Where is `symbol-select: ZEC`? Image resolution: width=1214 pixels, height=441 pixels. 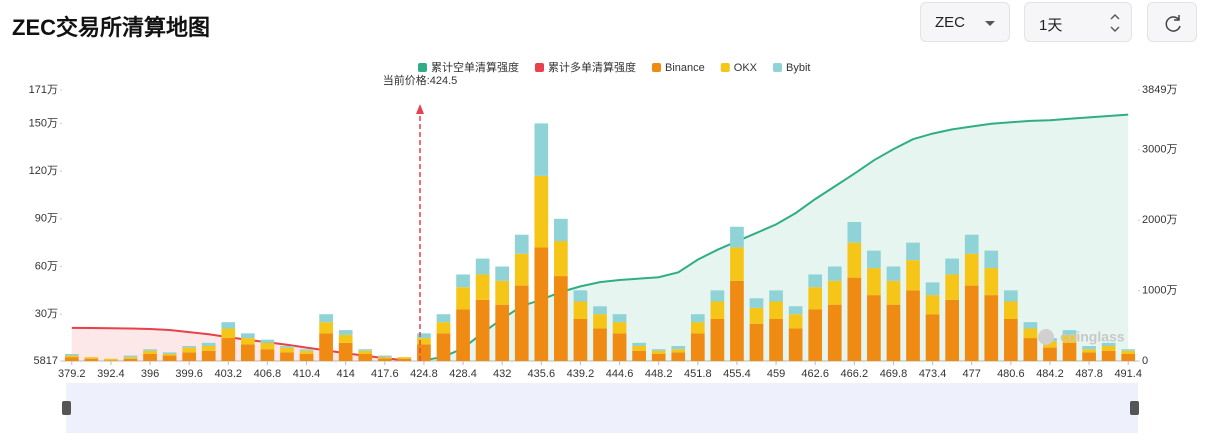
symbol-select: ZEC is located at coordinates (965, 22).